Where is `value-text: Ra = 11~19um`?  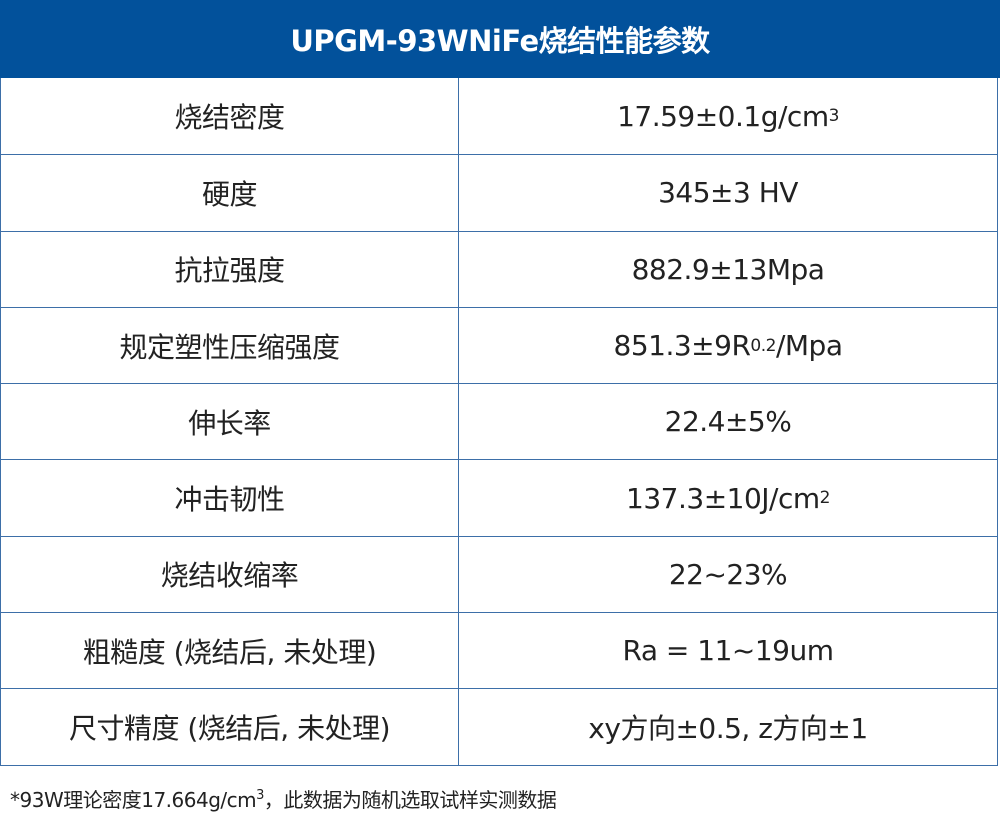 value-text: Ra = 11~19um is located at coordinates (728, 651).